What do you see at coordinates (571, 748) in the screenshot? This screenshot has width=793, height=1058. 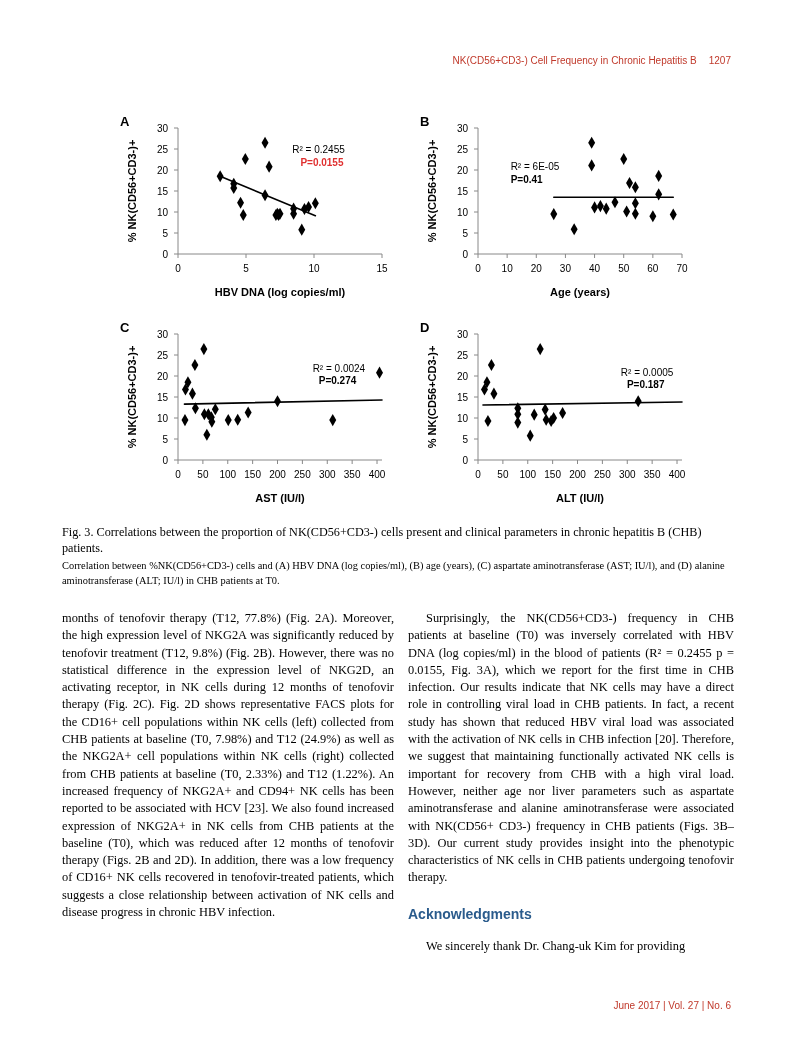 I see `text: Surprisingly, the NK(CD56+CD3-) frequency in CHB patients at baseline (T0) was inversely correlated with HBV DNA (log copies/ml) in the blood of patients (R² = 0.2455 p = 0.0155, Fig. 3A), which we report for the first time in CHB infection. Our results indicate that NK cells may have a direct role in controlling viral load in CHB patients. In fact, a recent study has shown that reduced HBV viral load was associated with the activation of NK cells in CHB infection [20]. Therefore, we suggest that maintaining functionally activated NK cells is important for recovery from CHB with a high viral load. However, neither age nor liver parameters such as aspartate aminotransferase and alanine aminotransferase were associated with NK(CD56+ CD3-) frequency in CHB patients (Figs. 3B–3D). Our current study provides insight into the phenotypic characteristics of NK cells in CHB patients undergoing tenofovir therapy.` at bounding box center [571, 748].